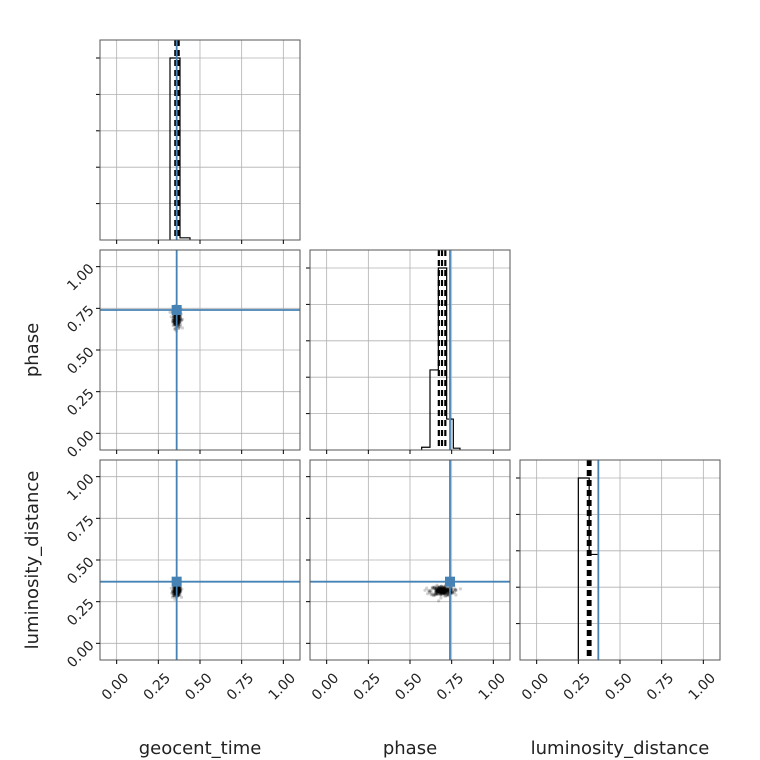 This screenshot has height=760, width=760. What do you see at coordinates (450, 686) in the screenshot?
I see `x-tick-label: 0.75` at bounding box center [450, 686].